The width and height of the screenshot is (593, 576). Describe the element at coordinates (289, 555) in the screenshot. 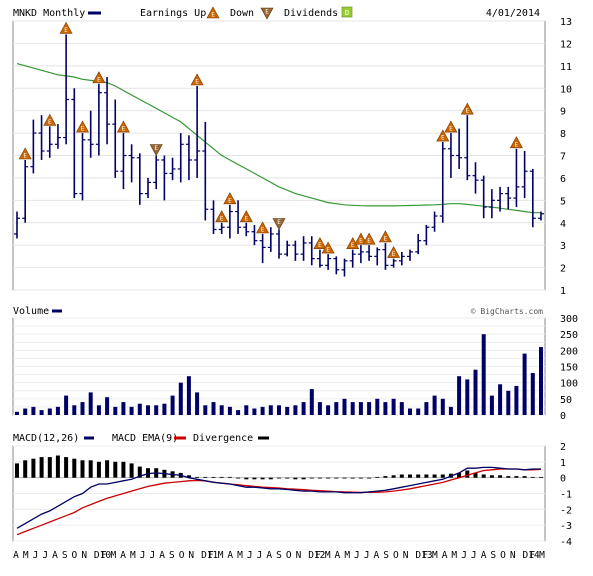

I see `x-tick-label: O` at that location.